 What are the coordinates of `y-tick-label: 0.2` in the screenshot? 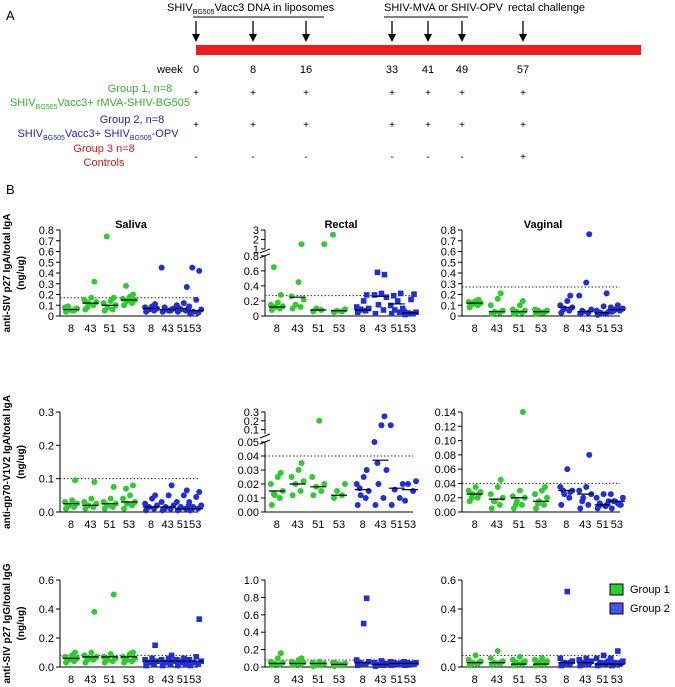 It's located at (251, 422).